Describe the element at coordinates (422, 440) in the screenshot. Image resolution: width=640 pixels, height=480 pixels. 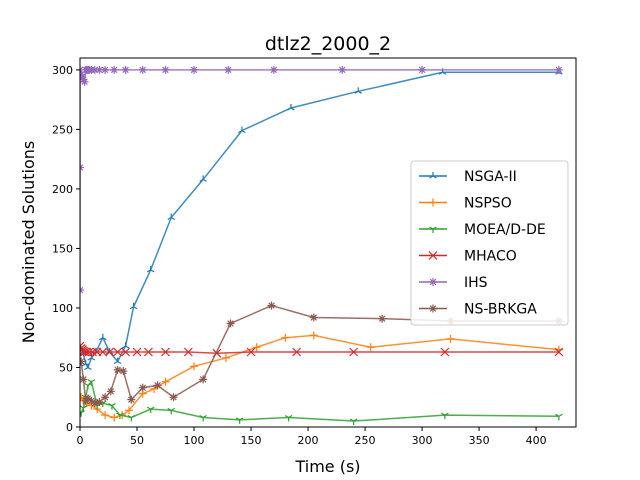
I see `x-tick-label: 300` at that location.